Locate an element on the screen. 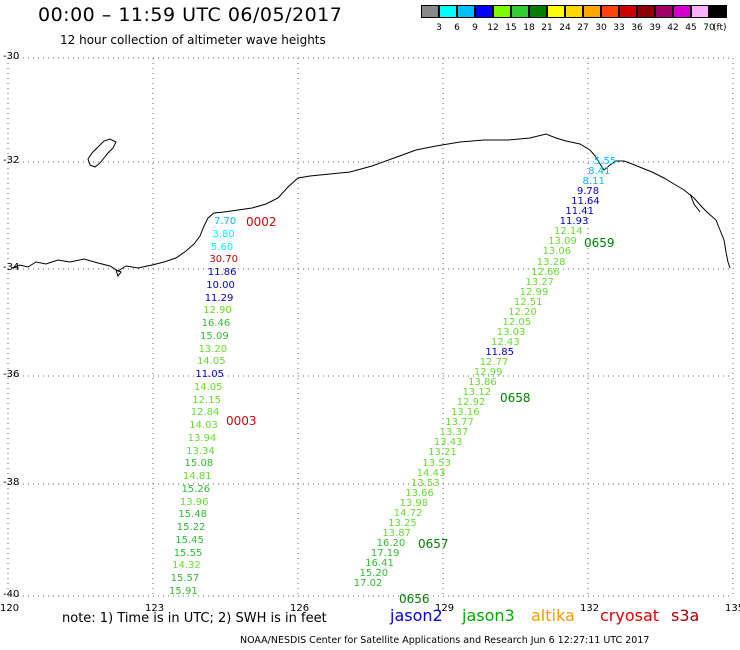 The width and height of the screenshot is (740, 650). wave-height-value: 15.09 is located at coordinates (214, 336).